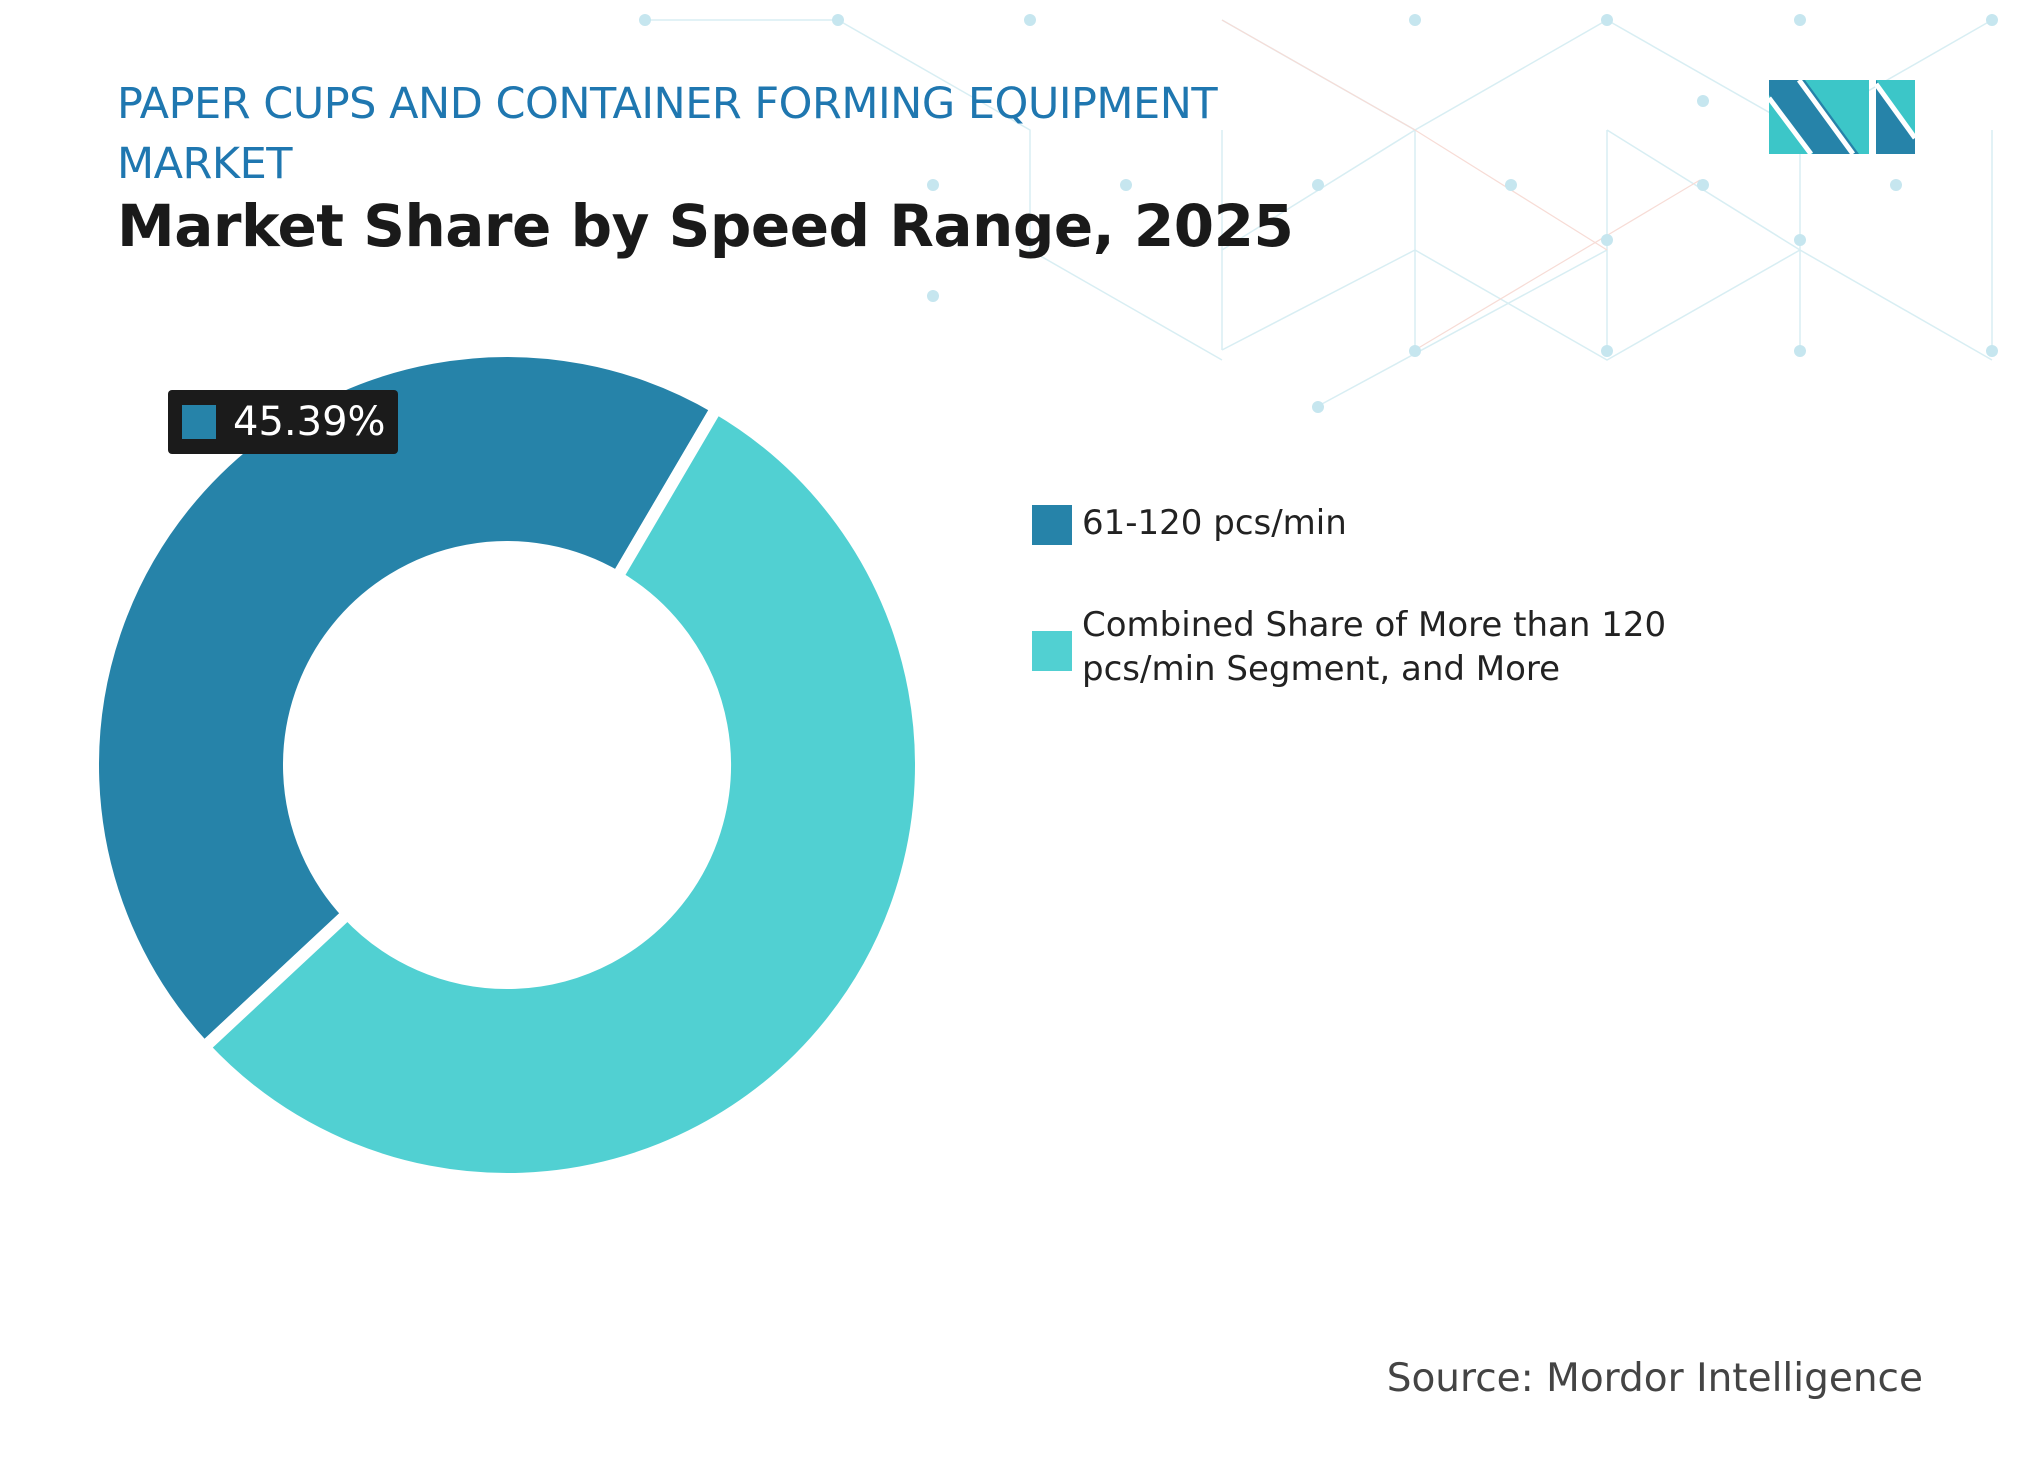 This screenshot has width=2035, height=1480. What do you see at coordinates (1654, 1378) in the screenshot?
I see `source-note: Source: Mordor Intelligence` at bounding box center [1654, 1378].